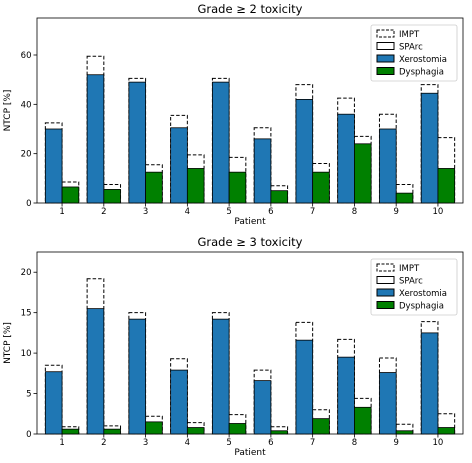  I want to click on y-tick-label: 60, so click(26, 56).